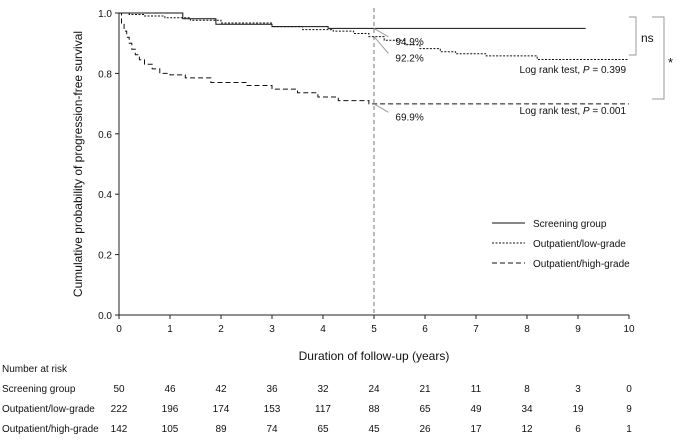  What do you see at coordinates (633, 36) in the screenshot?
I see `bracket-ns` at bounding box center [633, 36].